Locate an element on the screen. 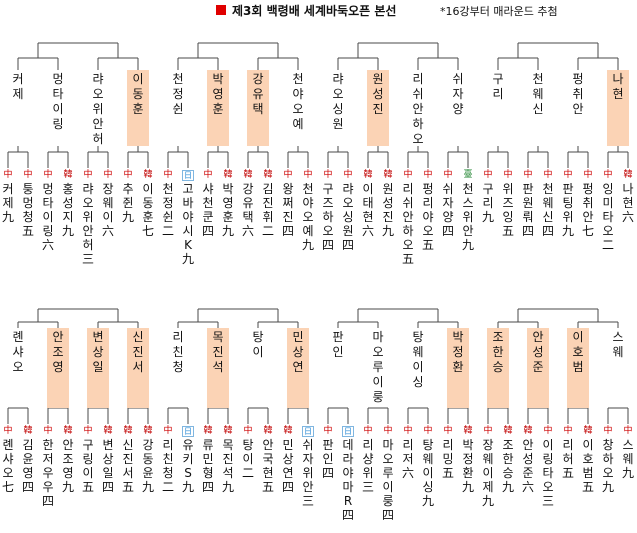  round64-player: 퉁멍청五 is located at coordinates (27, 210).